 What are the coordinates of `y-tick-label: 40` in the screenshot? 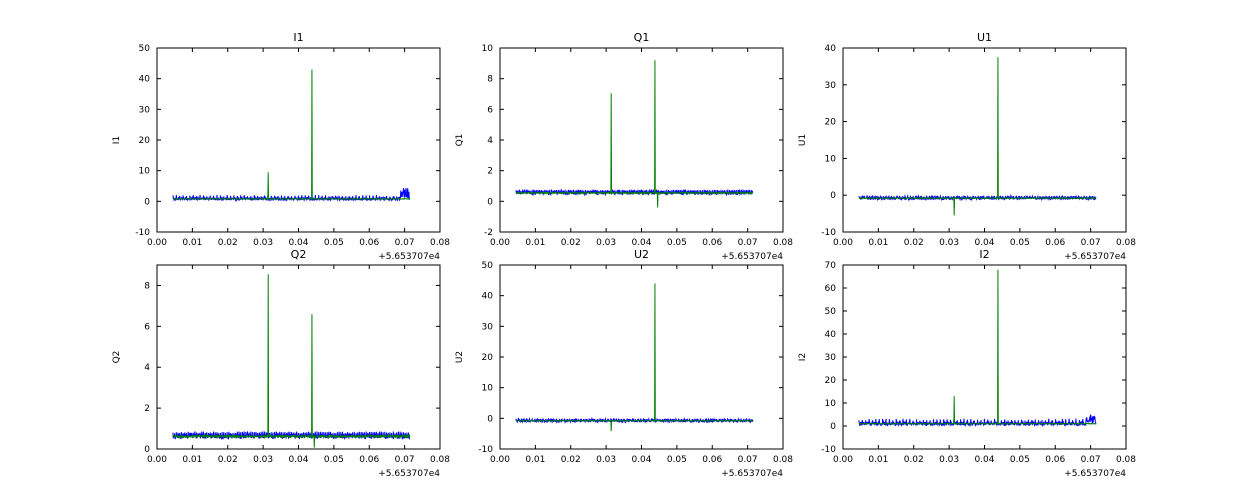 It's located at (831, 49).